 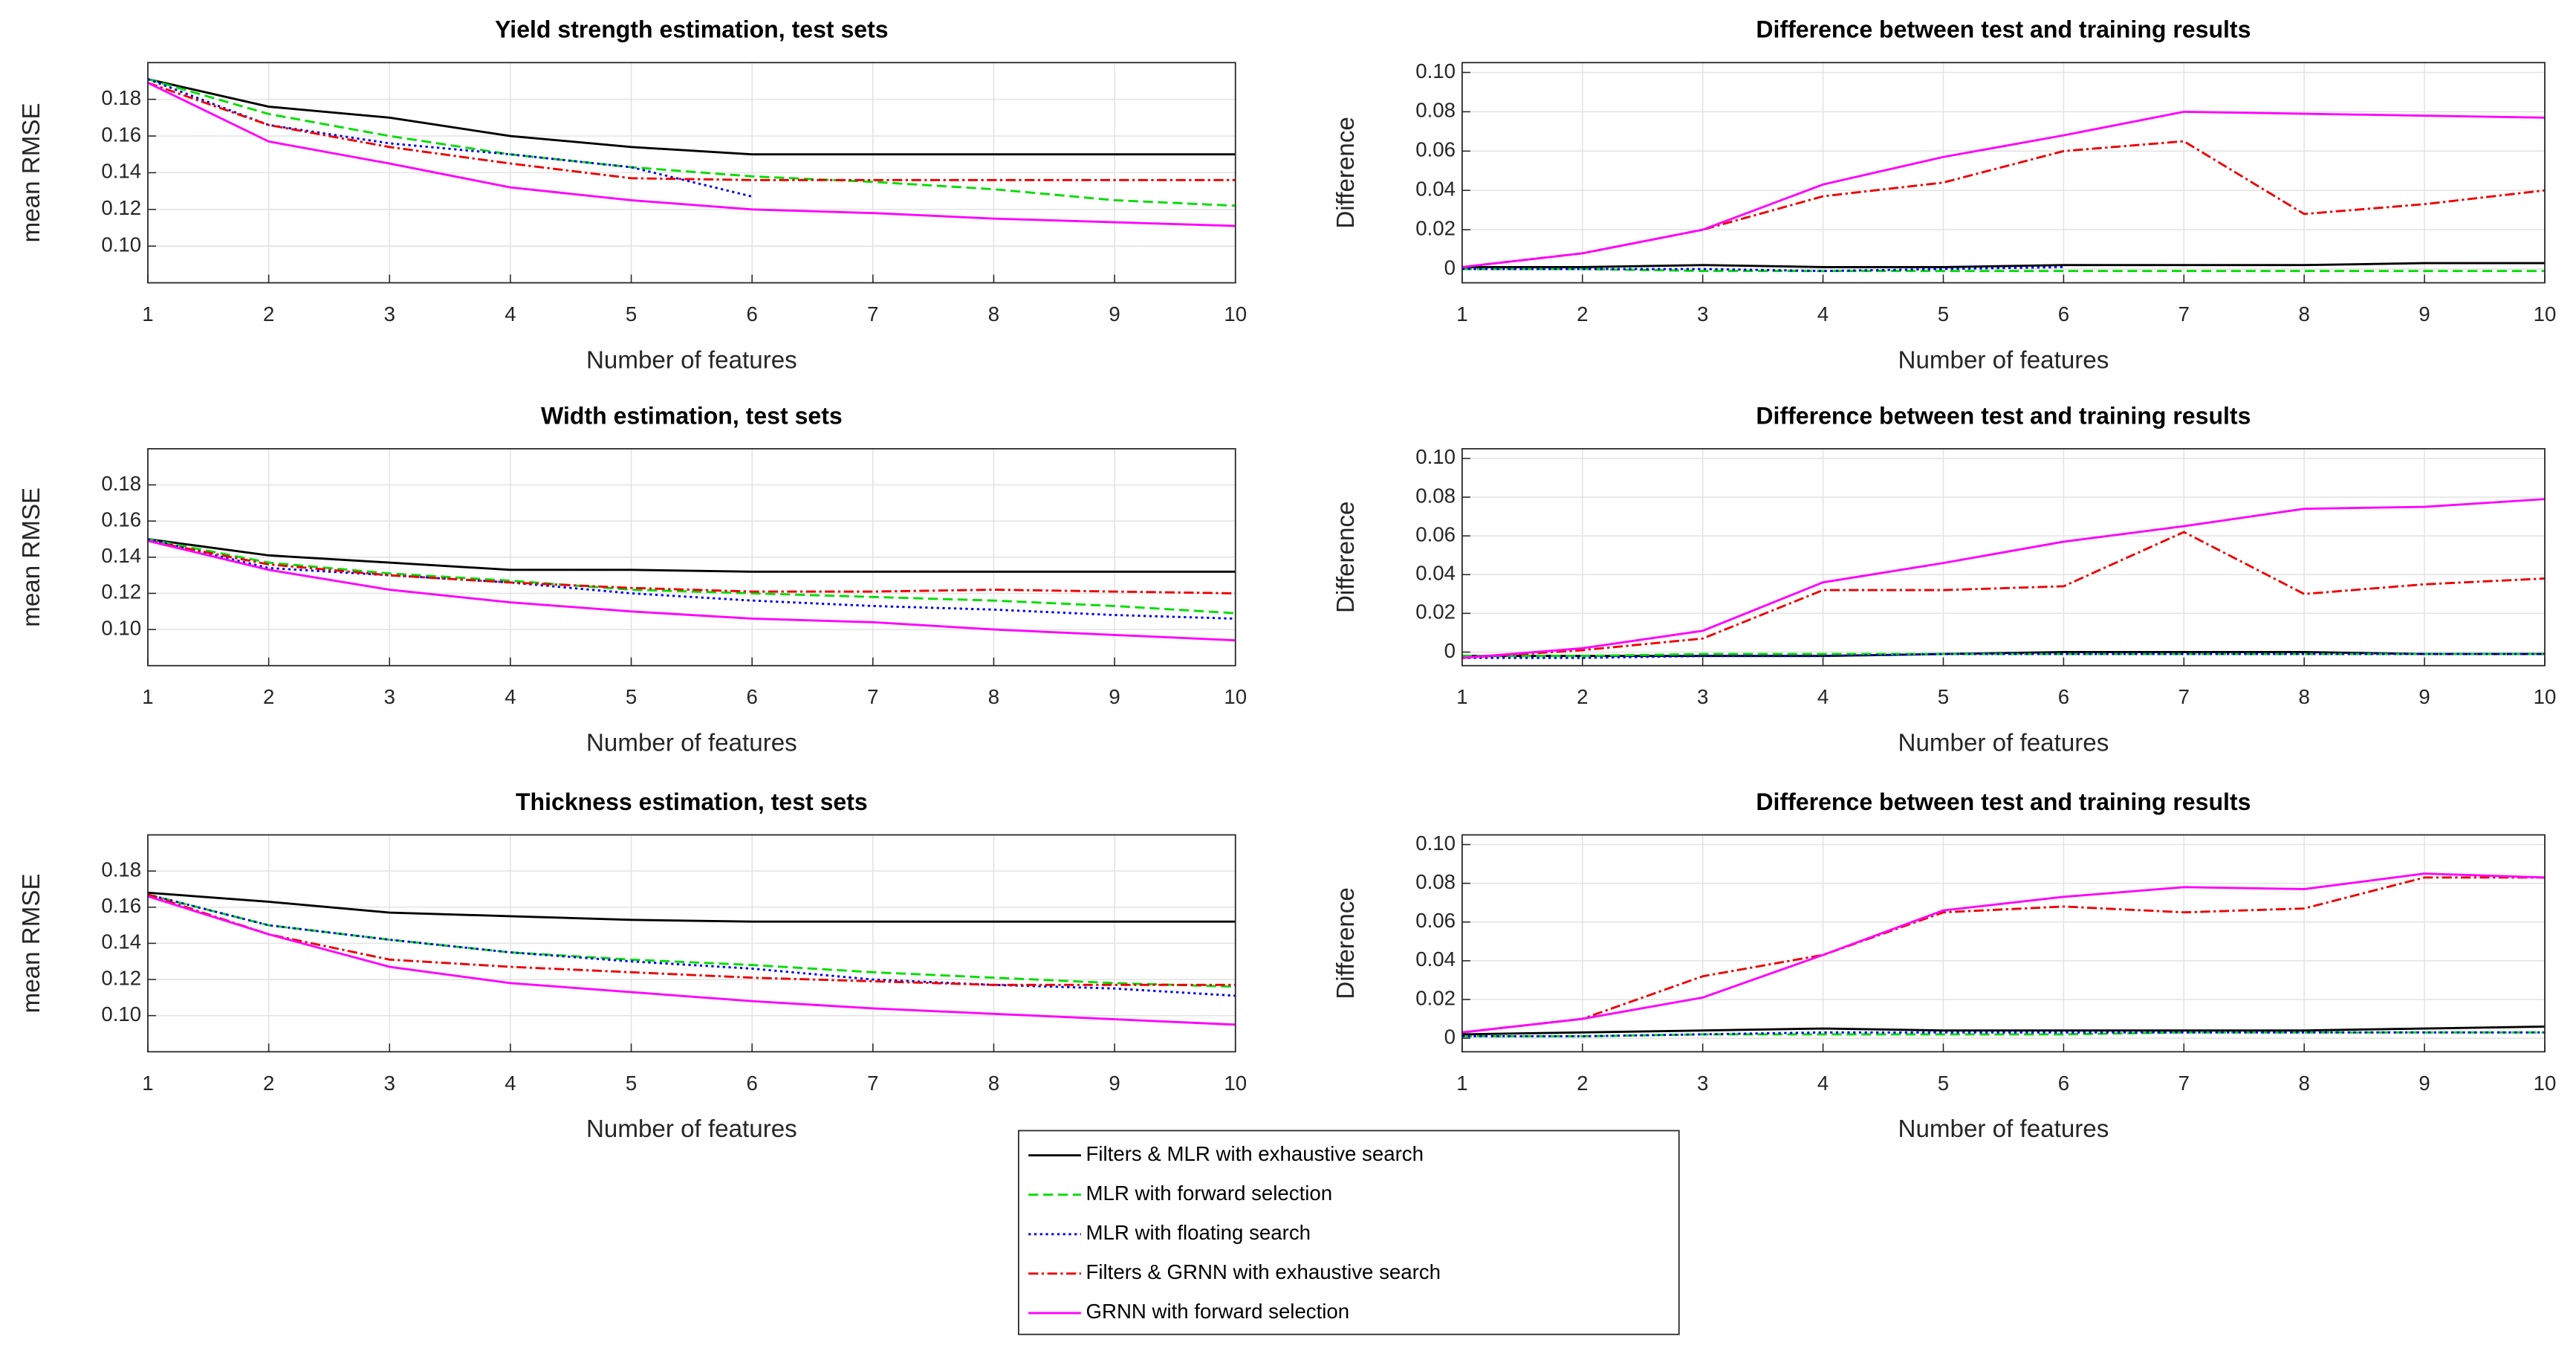 What do you see at coordinates (1198, 1232) in the screenshot?
I see `legend-label: MLR with floating search` at bounding box center [1198, 1232].